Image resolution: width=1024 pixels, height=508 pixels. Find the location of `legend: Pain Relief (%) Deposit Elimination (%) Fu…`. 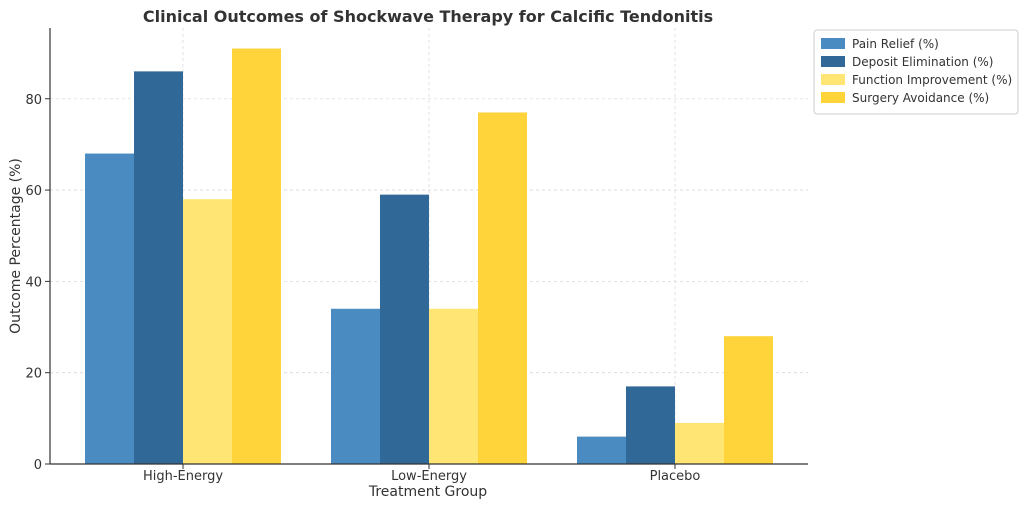

legend: Pain Relief (%) Deposit Elimination (%) Fu… is located at coordinates (916, 72).